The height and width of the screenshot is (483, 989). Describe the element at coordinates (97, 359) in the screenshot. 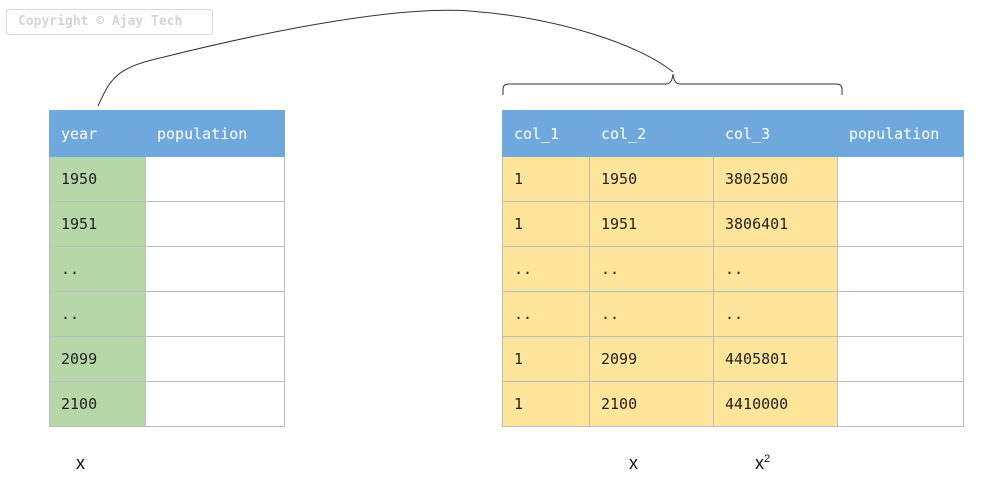

I see `year-cell: 2099` at that location.